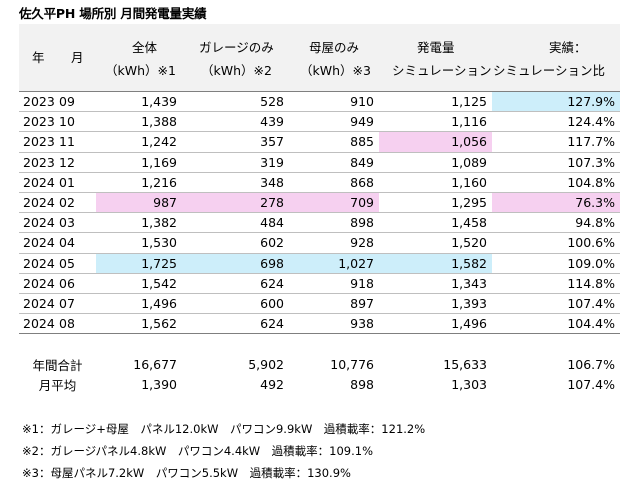 The height and width of the screenshot is (486, 637). I want to click on garage-cell: 600, so click(272, 303).